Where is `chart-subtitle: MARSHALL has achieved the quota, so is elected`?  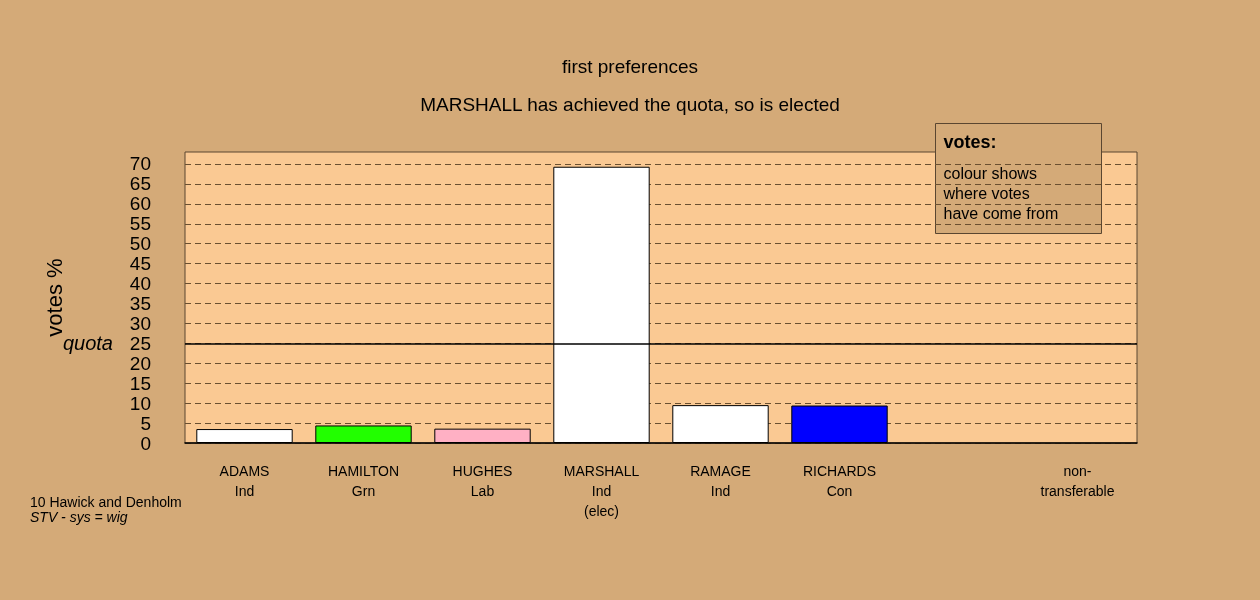
chart-subtitle: MARSHALL has achieved the quota, so is elected is located at coordinates (630, 104).